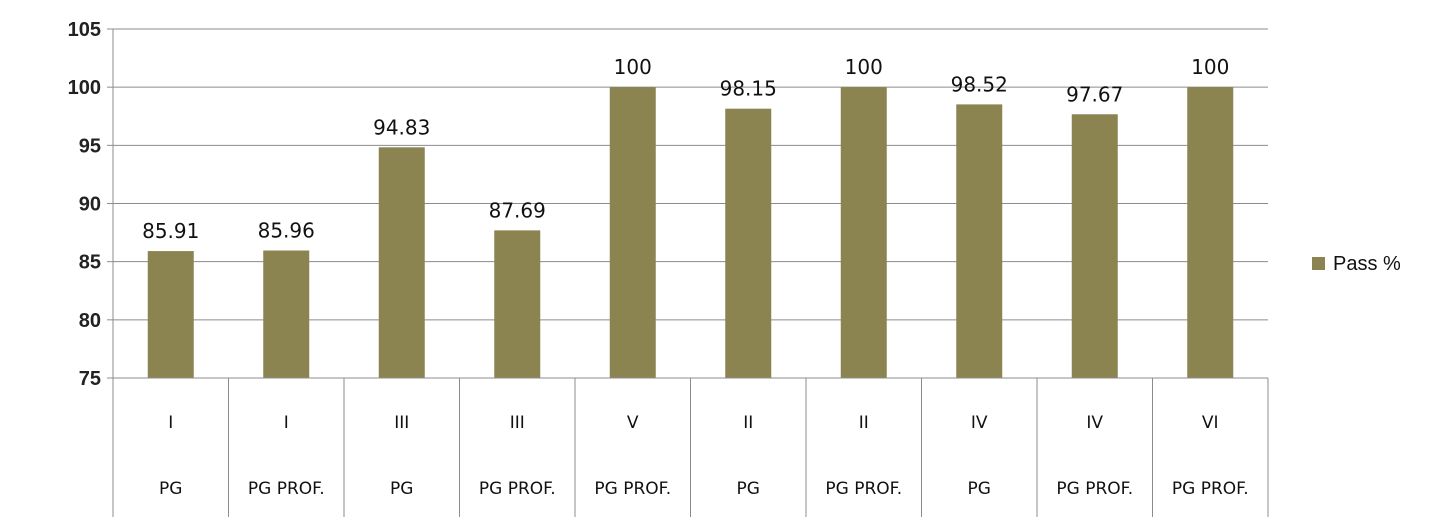 This screenshot has height=520, width=1430. What do you see at coordinates (517, 210) in the screenshot?
I see `data-label: 87.69` at bounding box center [517, 210].